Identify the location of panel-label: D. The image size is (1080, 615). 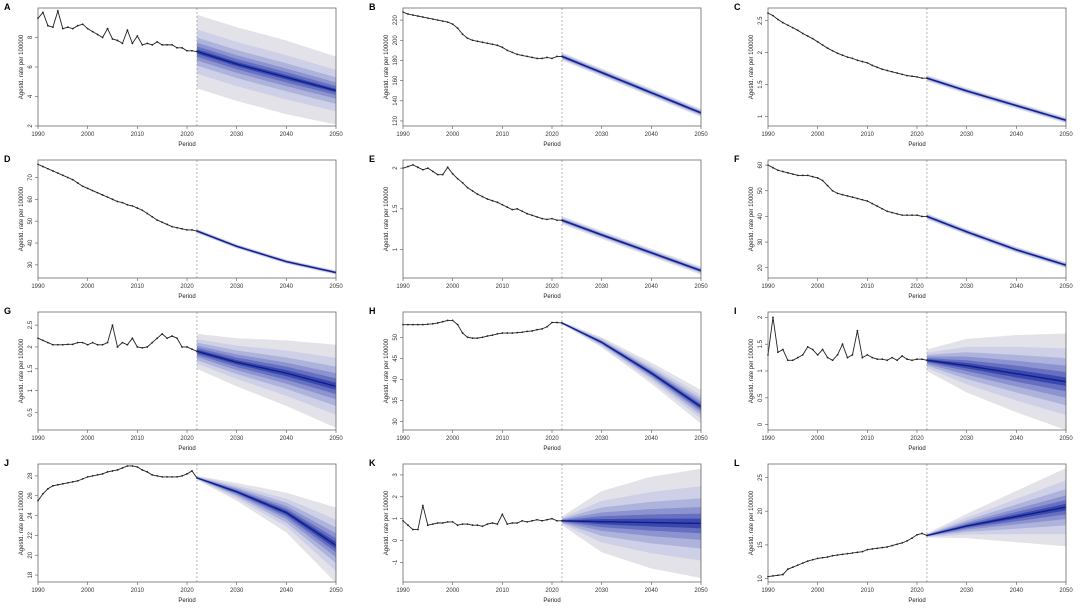
(7, 159).